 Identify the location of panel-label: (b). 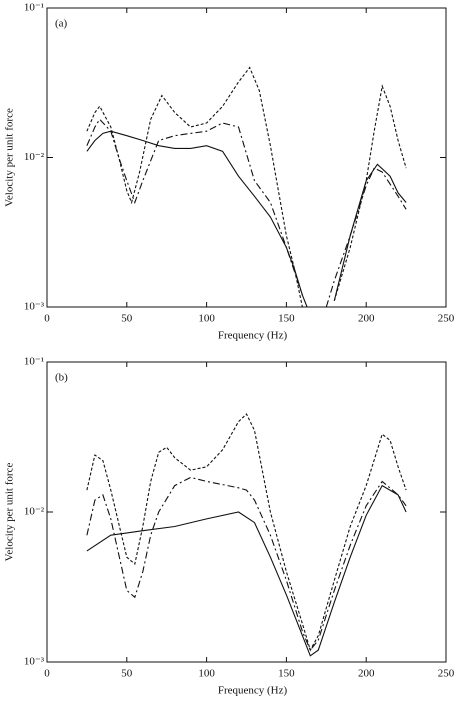
(61, 378).